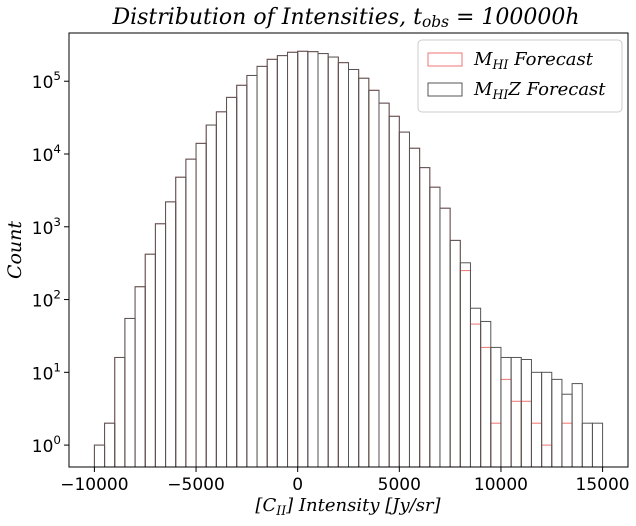 The height and width of the screenshot is (526, 636). What do you see at coordinates (15, 250) in the screenshot?
I see `y-axis-label: Count` at bounding box center [15, 250].